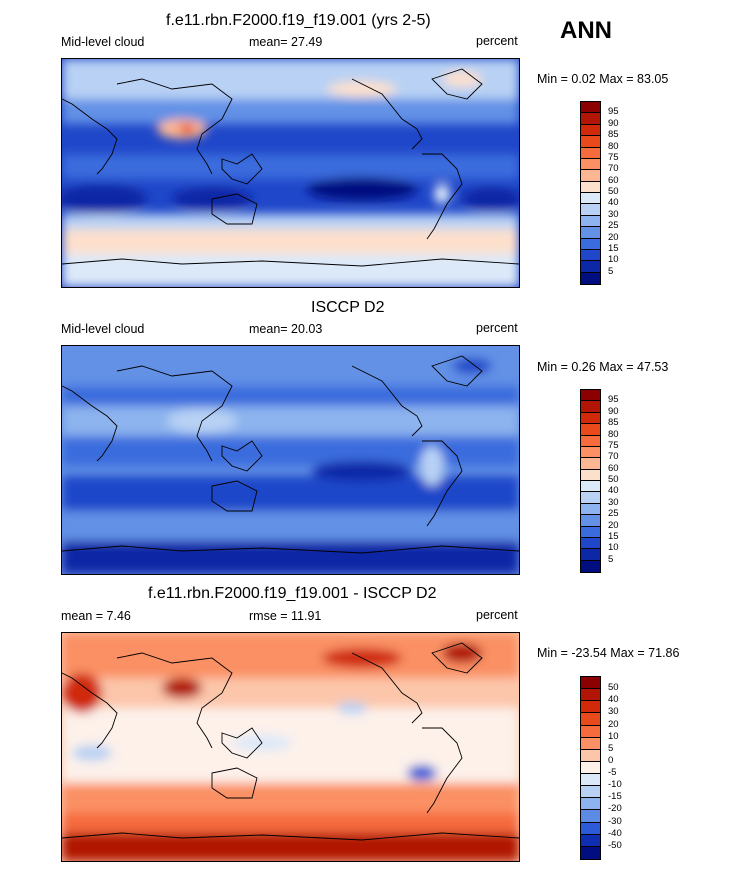  I want to click on middle-panel-units: percent, so click(497, 328).